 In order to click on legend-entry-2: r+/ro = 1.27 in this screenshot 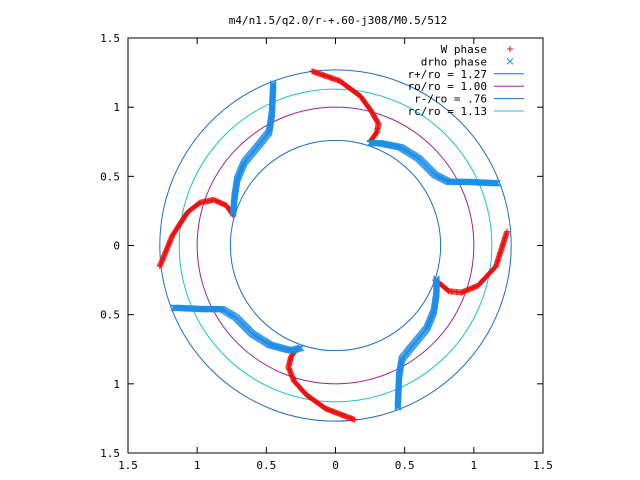, I will do `click(466, 74)`.